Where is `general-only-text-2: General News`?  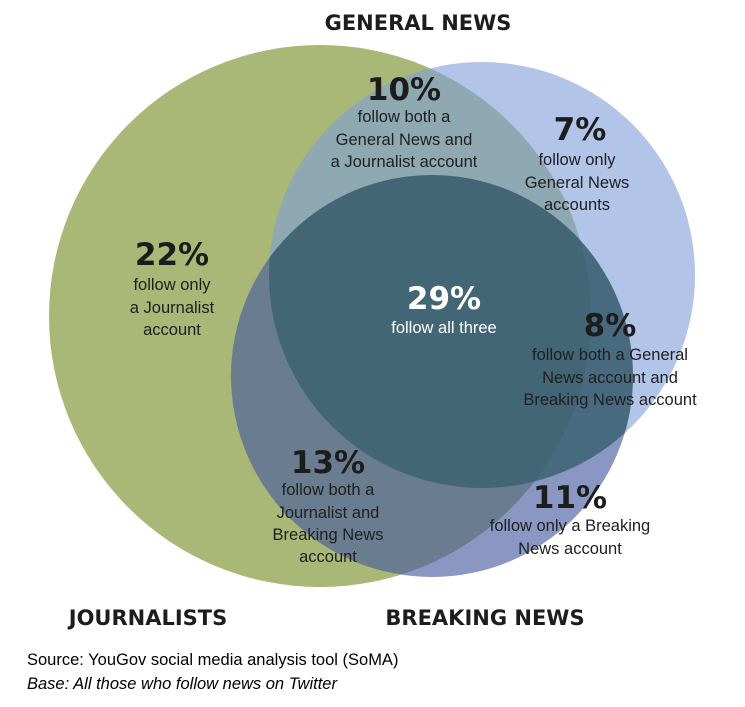 general-only-text-2: General News is located at coordinates (577, 183).